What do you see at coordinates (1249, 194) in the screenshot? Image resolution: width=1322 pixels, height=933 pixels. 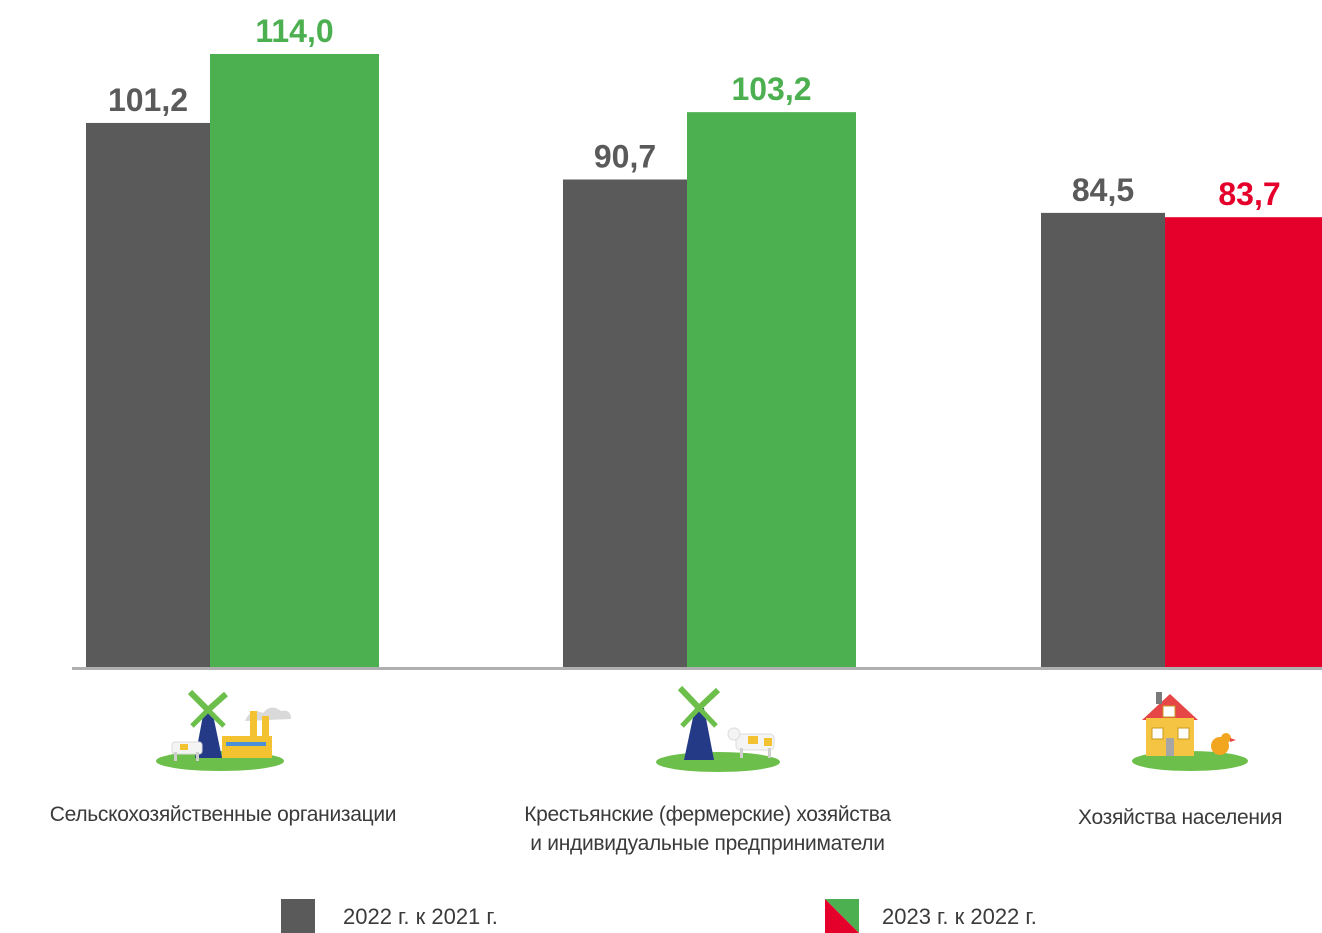 I see `value-label-series2-category3: 83,7` at bounding box center [1249, 194].